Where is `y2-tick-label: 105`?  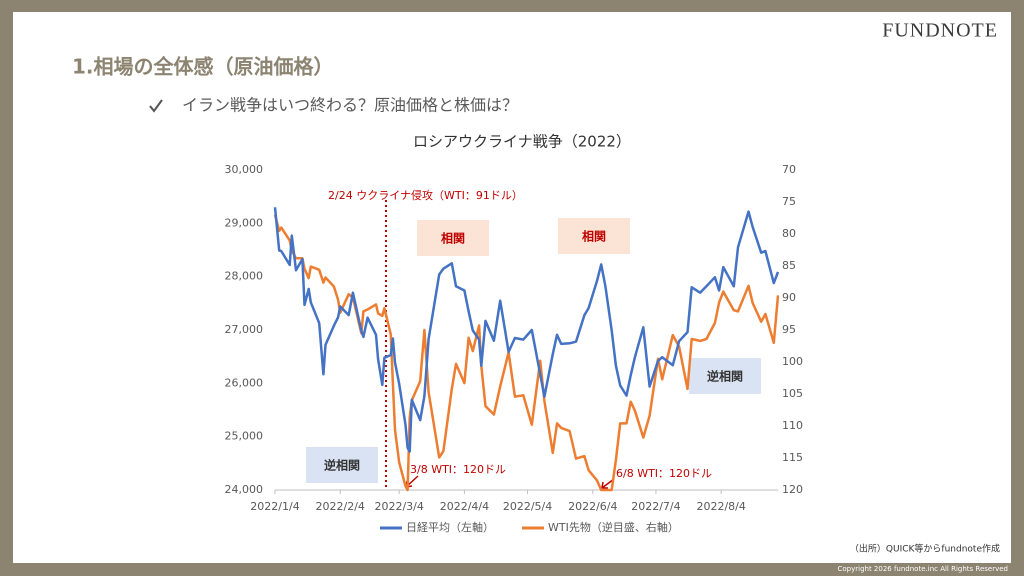 y2-tick-label: 105 is located at coordinates (792, 393).